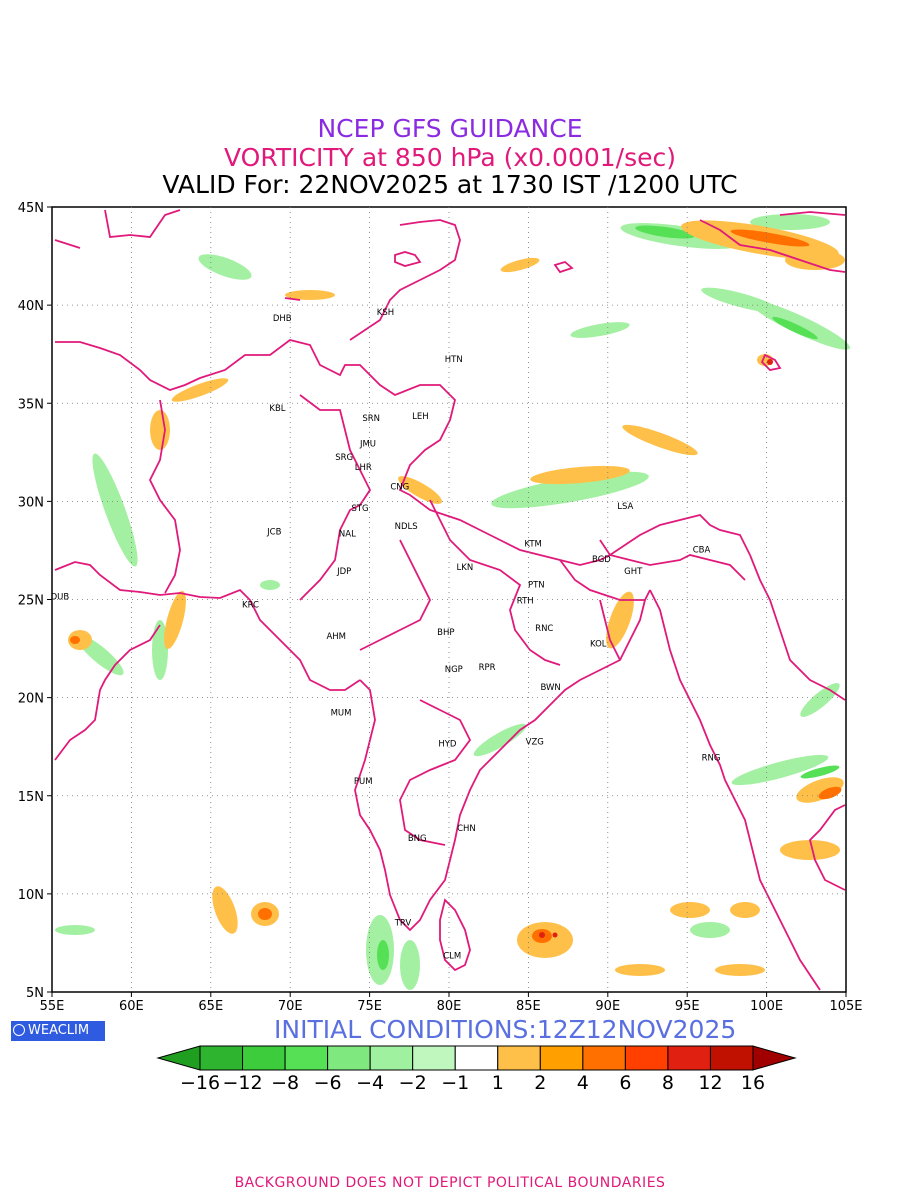 The image size is (900, 1200). Describe the element at coordinates (31, 404) in the screenshot. I see `lat-label: 35N` at that location.